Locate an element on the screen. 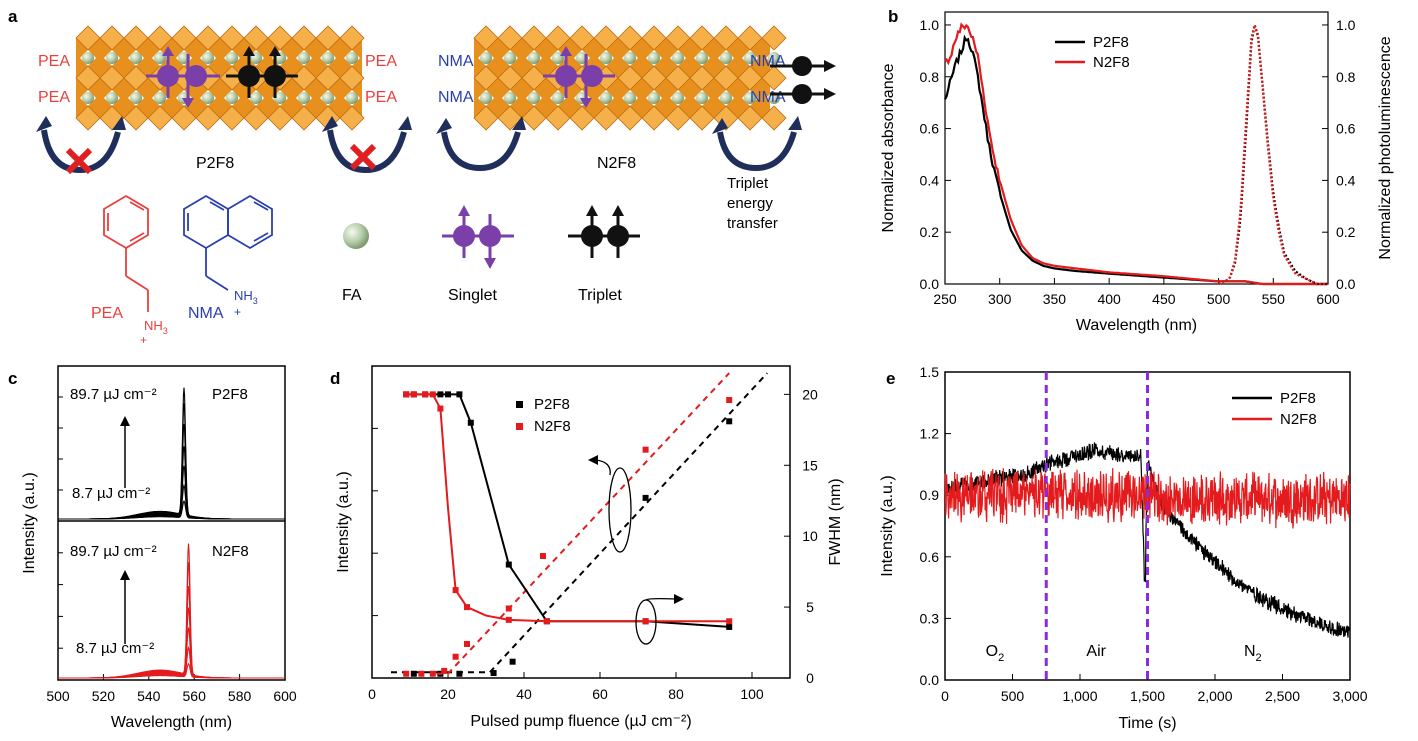  y-tick-label-right: 1.0 is located at coordinates (1346, 25).